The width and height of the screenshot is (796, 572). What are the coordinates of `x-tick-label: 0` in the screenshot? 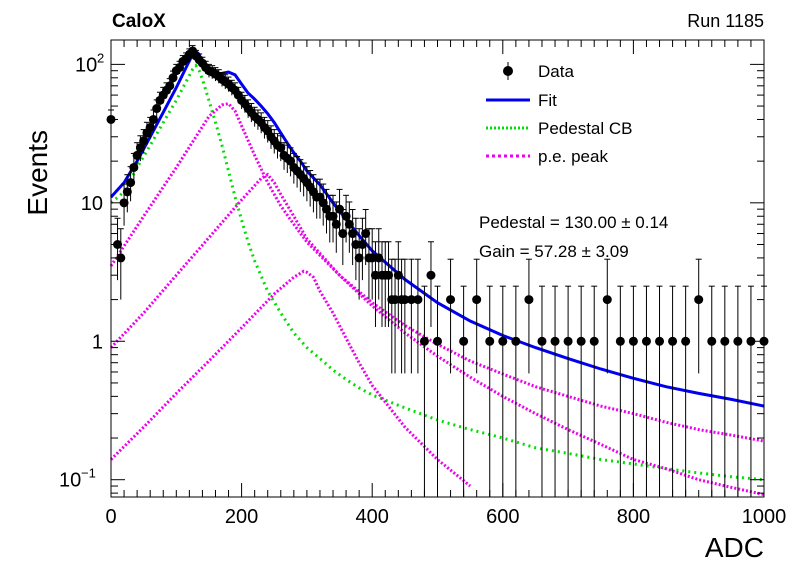 It's located at (110, 517).